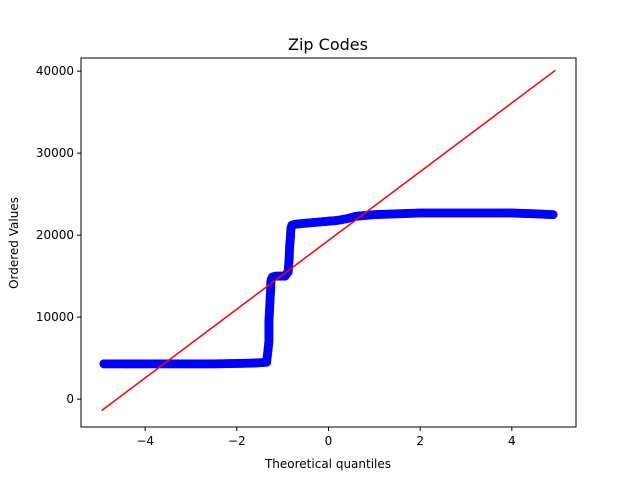 This screenshot has width=640, height=480. Describe the element at coordinates (70, 399) in the screenshot. I see `y-tick-label: 0` at that location.